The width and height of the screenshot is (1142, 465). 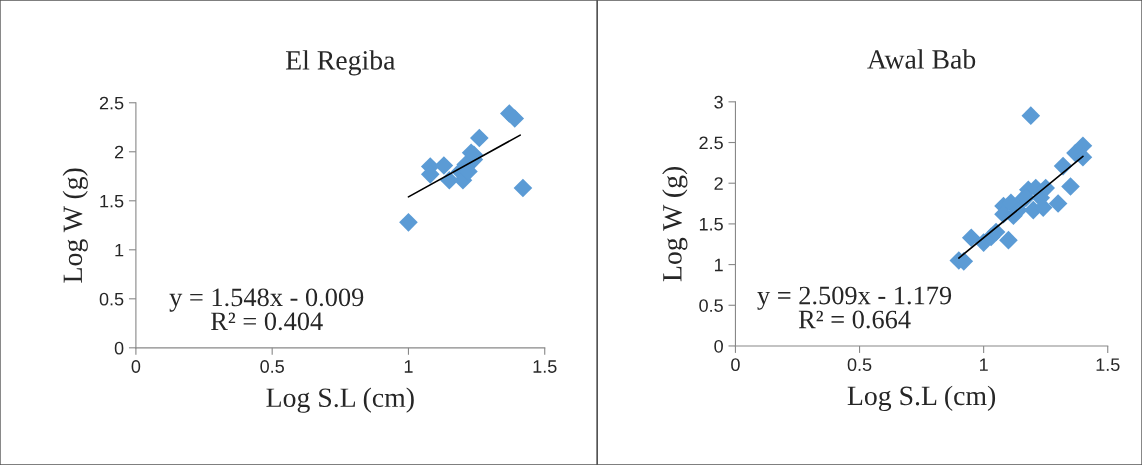 I want to click on chart-title: El Regiba, so click(x=340, y=63).